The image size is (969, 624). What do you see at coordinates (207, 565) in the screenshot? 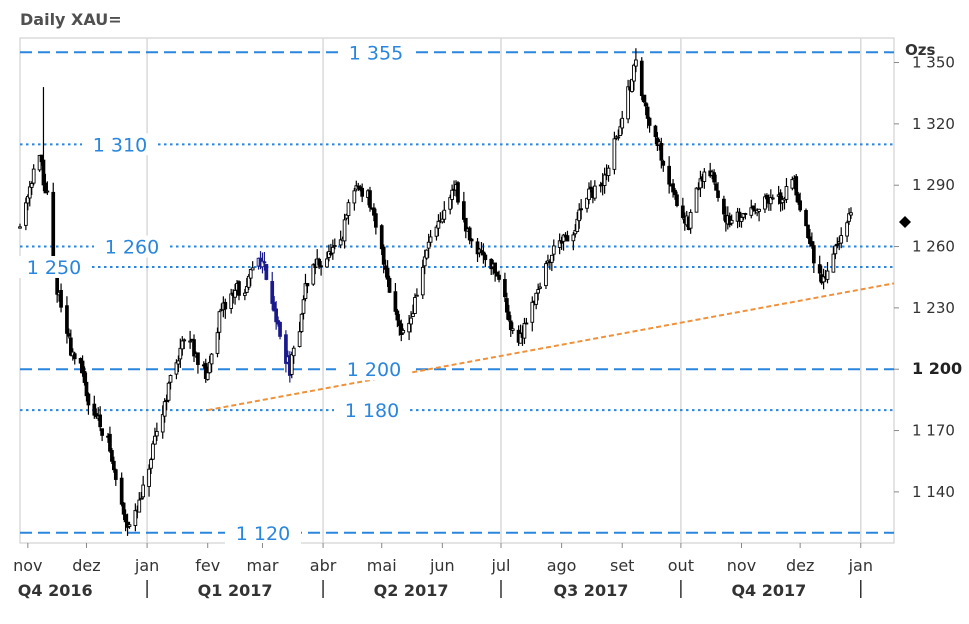
I see `x-month-label: fev` at bounding box center [207, 565].